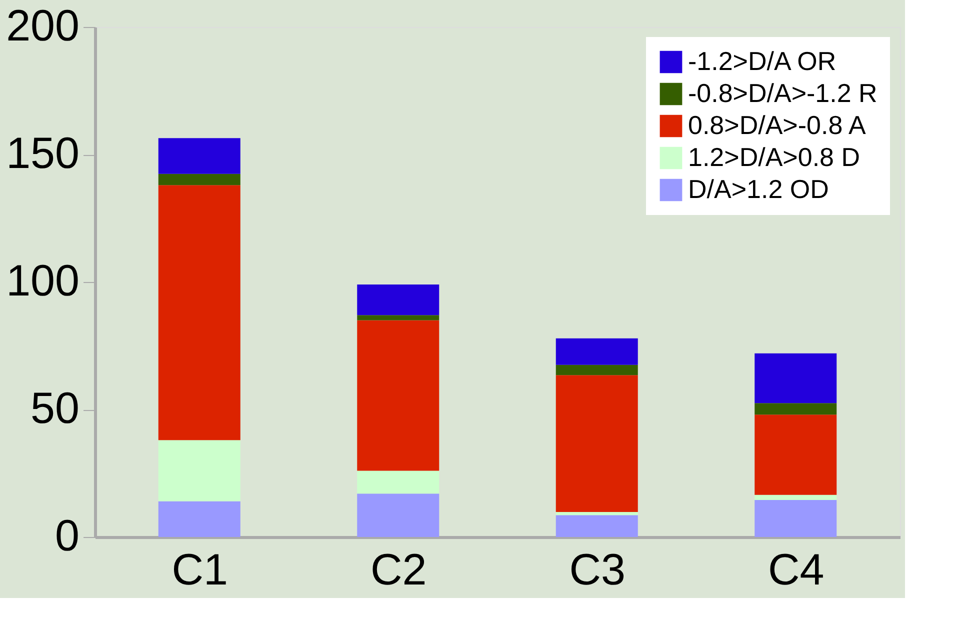  Describe the element at coordinates (398, 570) in the screenshot. I see `x-tick-label: C2` at that location.